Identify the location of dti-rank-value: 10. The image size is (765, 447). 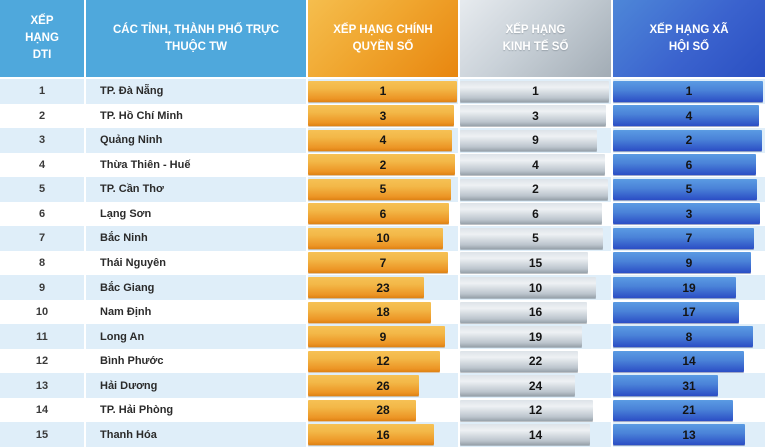
(42, 312).